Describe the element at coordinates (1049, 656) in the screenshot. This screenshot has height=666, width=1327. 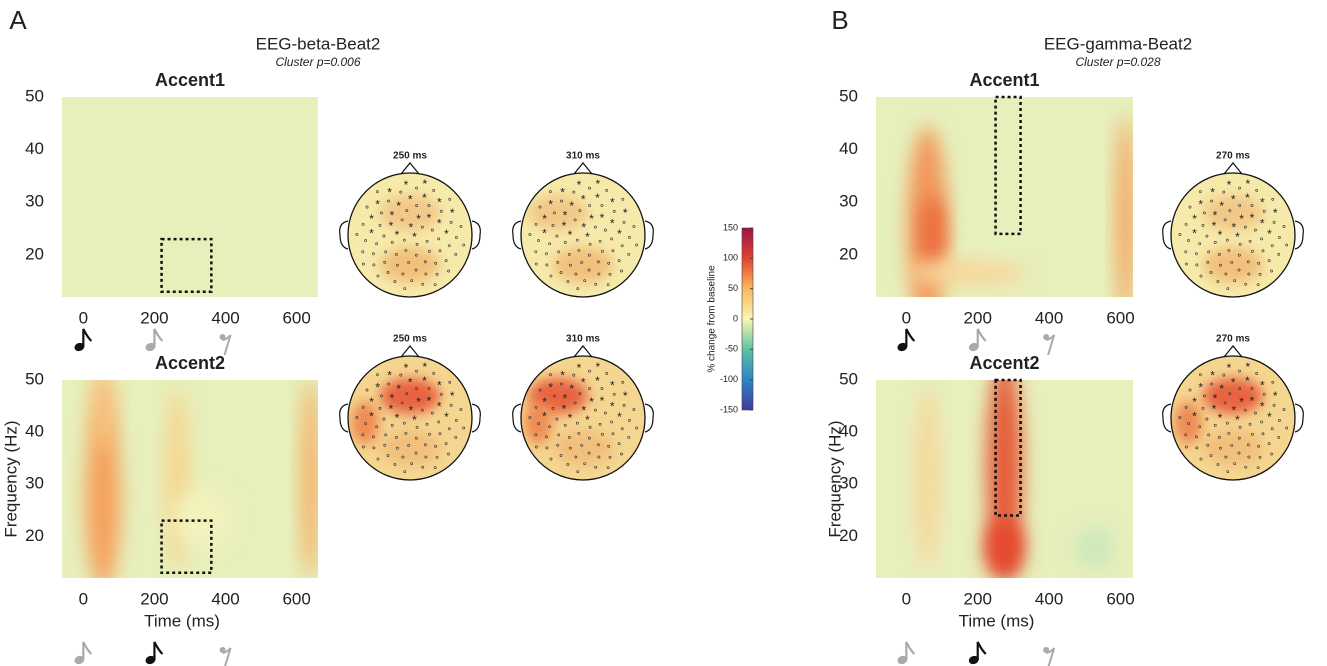
I see `rest-icon` at that location.